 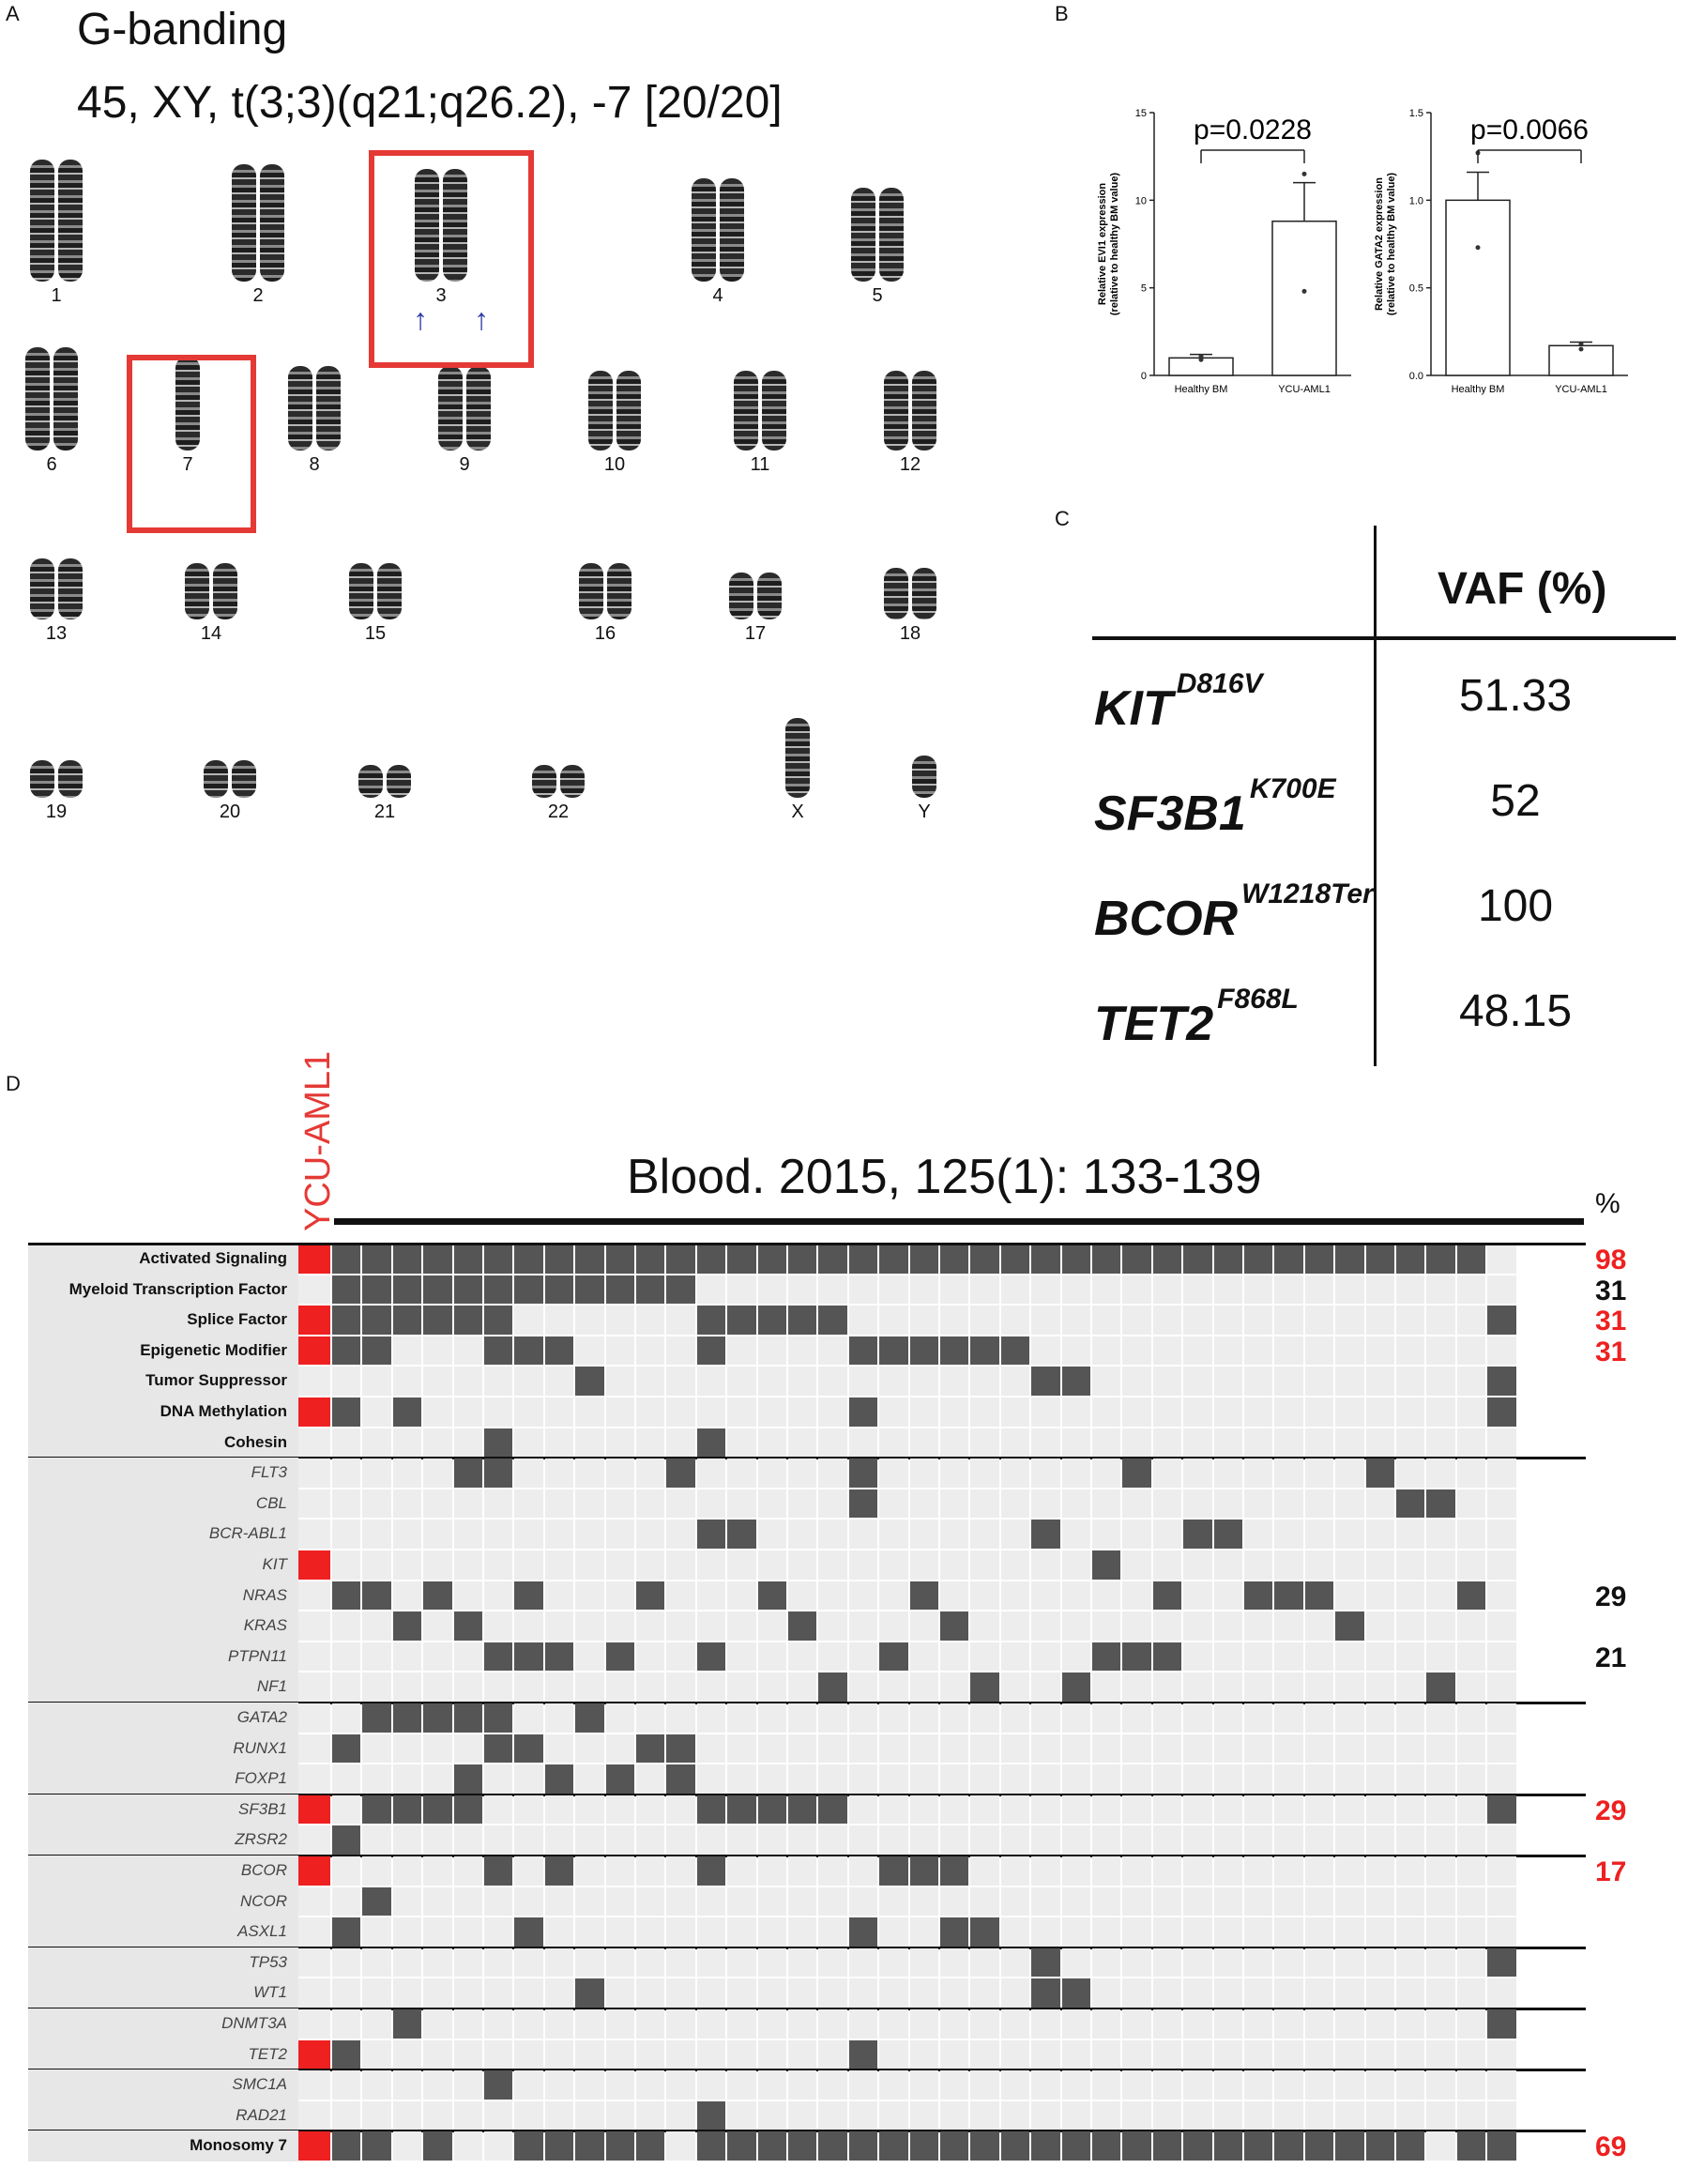 I want to click on sample-empty-cell, so click(x=314, y=1290).